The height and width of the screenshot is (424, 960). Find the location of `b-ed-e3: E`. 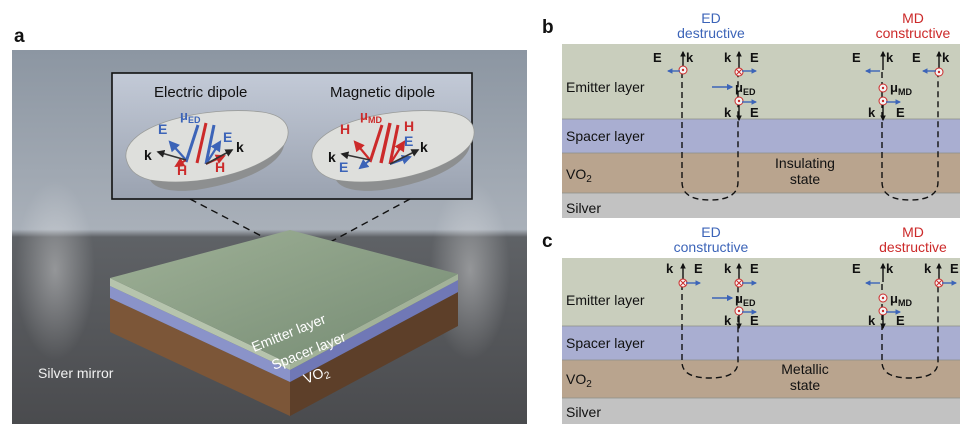

b-ed-e3: E is located at coordinates (754, 112).